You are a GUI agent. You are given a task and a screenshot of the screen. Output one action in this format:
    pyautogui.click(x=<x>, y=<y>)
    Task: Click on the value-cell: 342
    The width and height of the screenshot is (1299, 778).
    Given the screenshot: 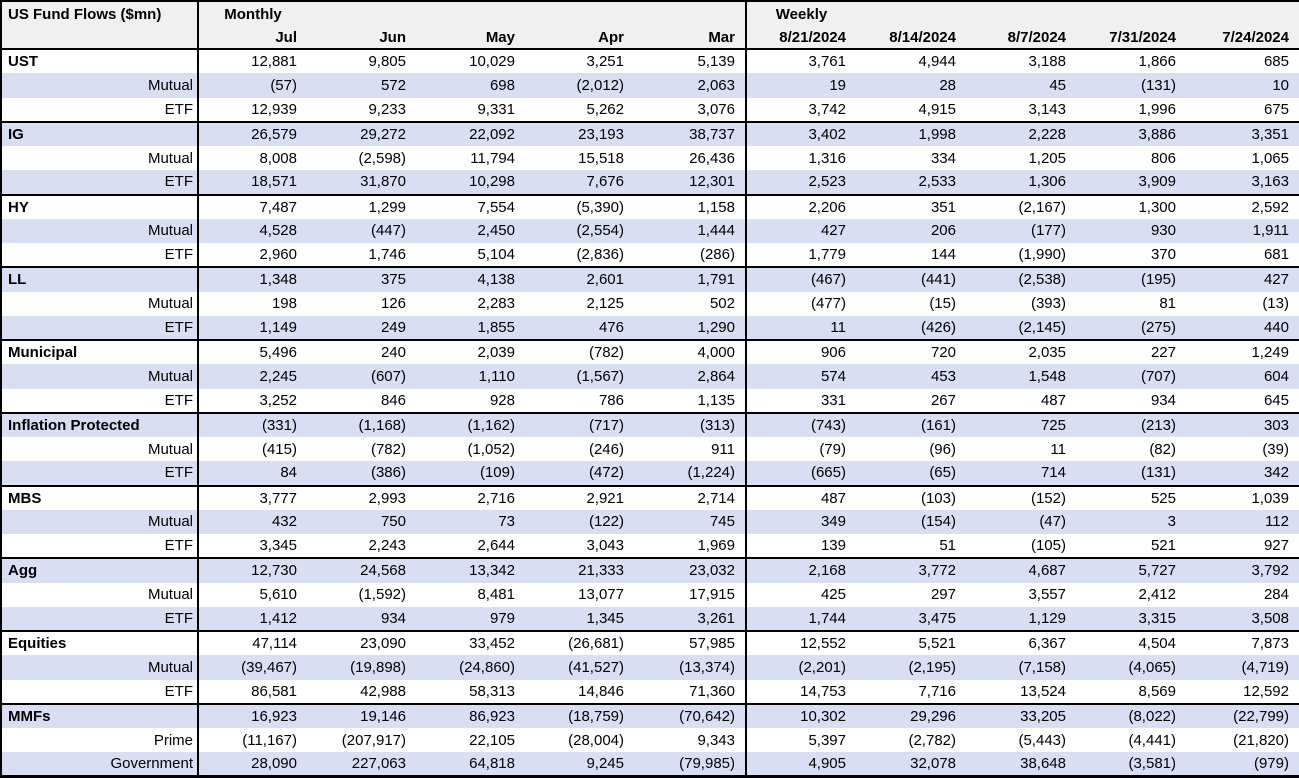 What is the action you would take?
    pyautogui.click(x=1242, y=473)
    